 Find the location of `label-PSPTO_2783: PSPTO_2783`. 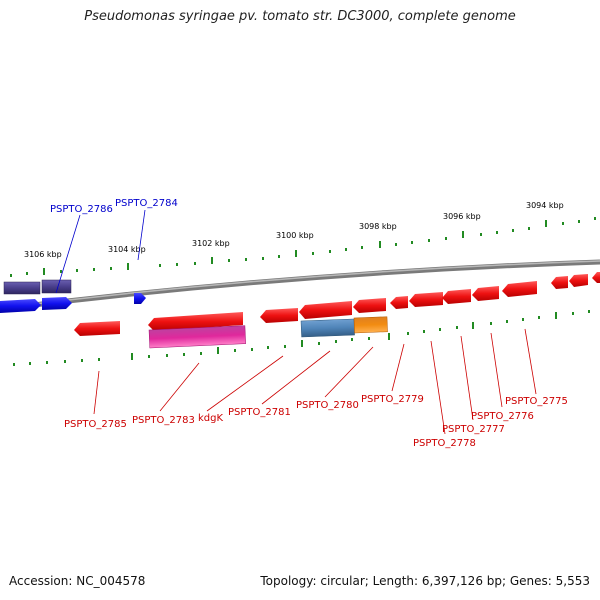

label-PSPTO_2783: PSPTO_2783 is located at coordinates (163, 420).